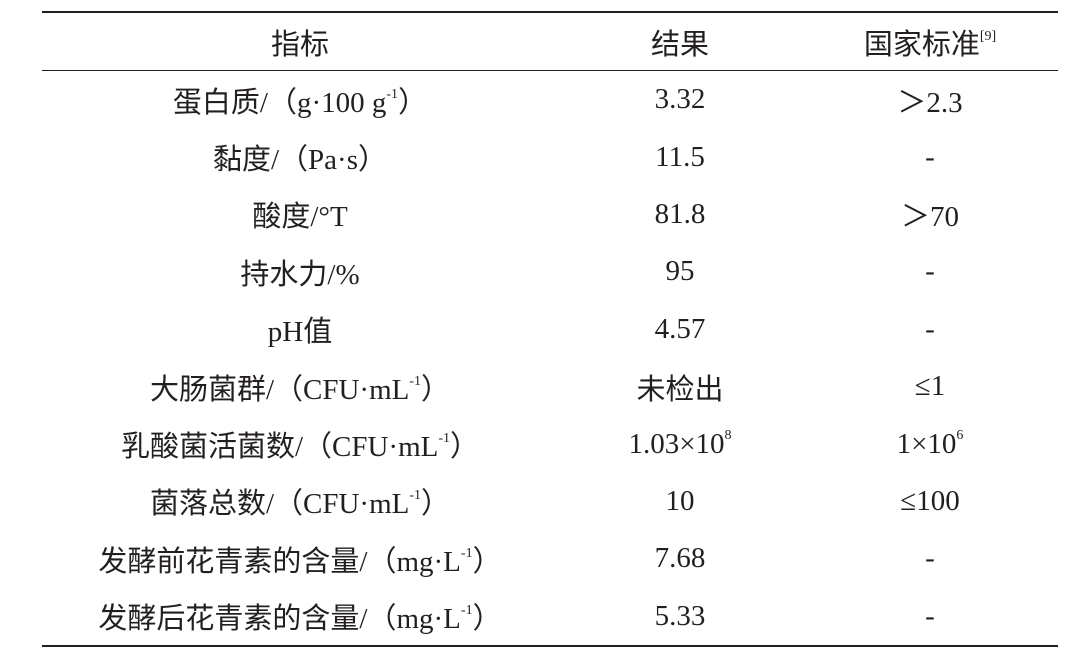 The width and height of the screenshot is (1073, 658). I want to click on cell-text: ＞70, so click(929, 217).